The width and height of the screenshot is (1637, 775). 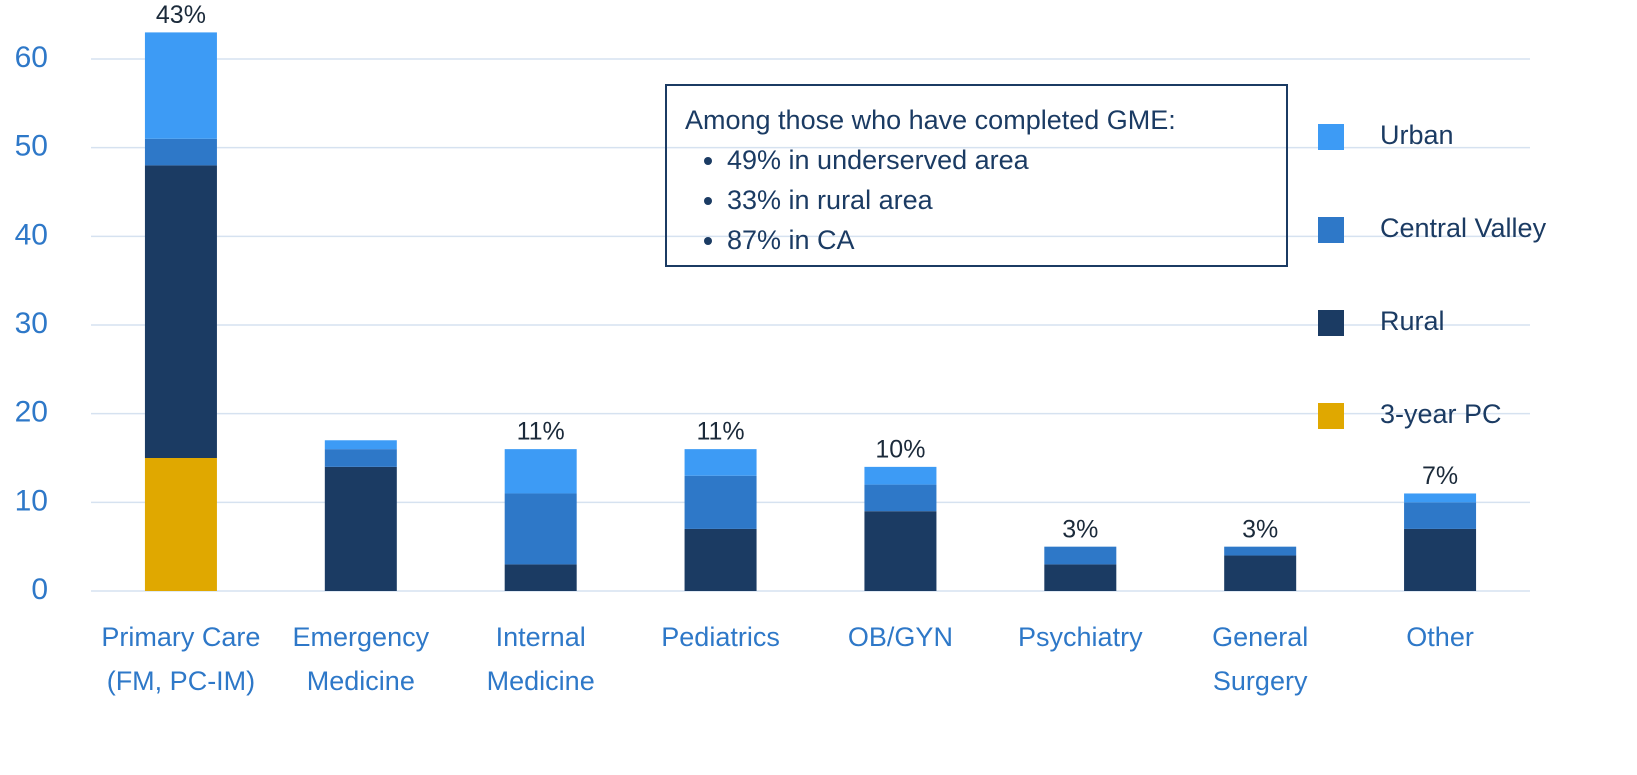 What do you see at coordinates (1260, 659) in the screenshot?
I see `x-tick-label: General Surgery` at bounding box center [1260, 659].